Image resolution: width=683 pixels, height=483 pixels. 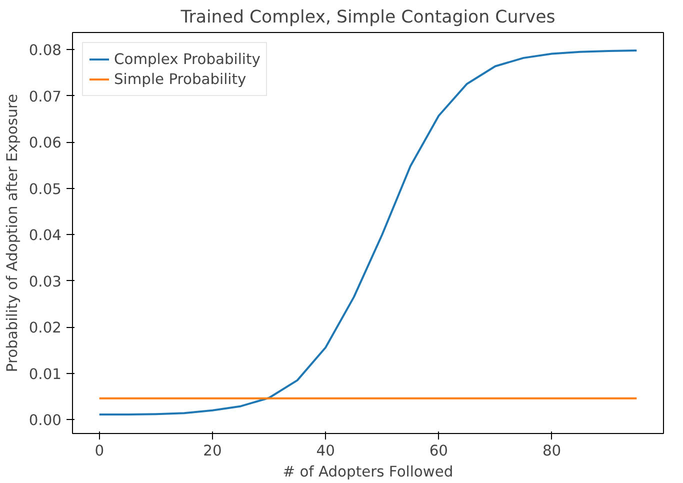 I want to click on y-tick-label: 0.04, so click(x=45, y=235).